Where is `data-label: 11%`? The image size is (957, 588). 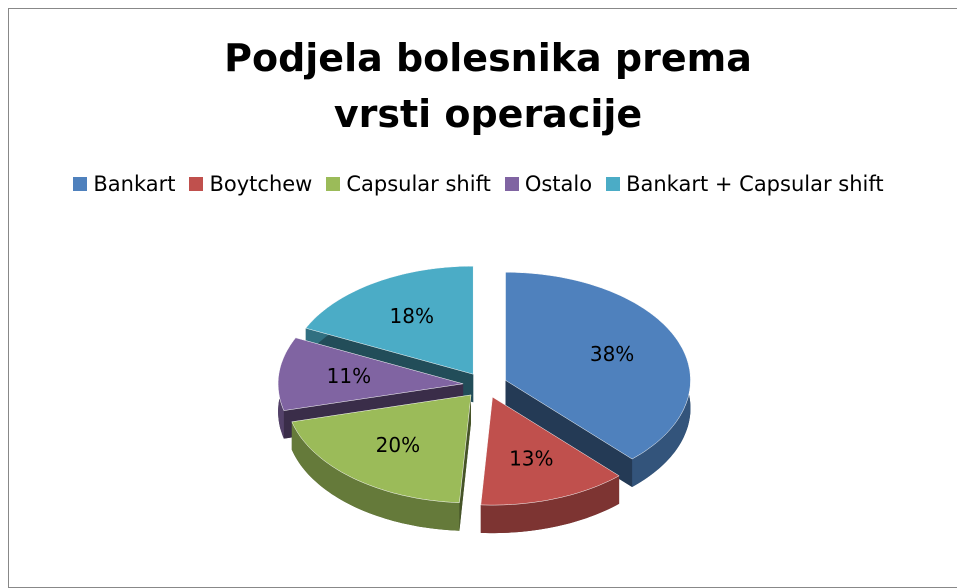 data-label: 11% is located at coordinates (349, 376).